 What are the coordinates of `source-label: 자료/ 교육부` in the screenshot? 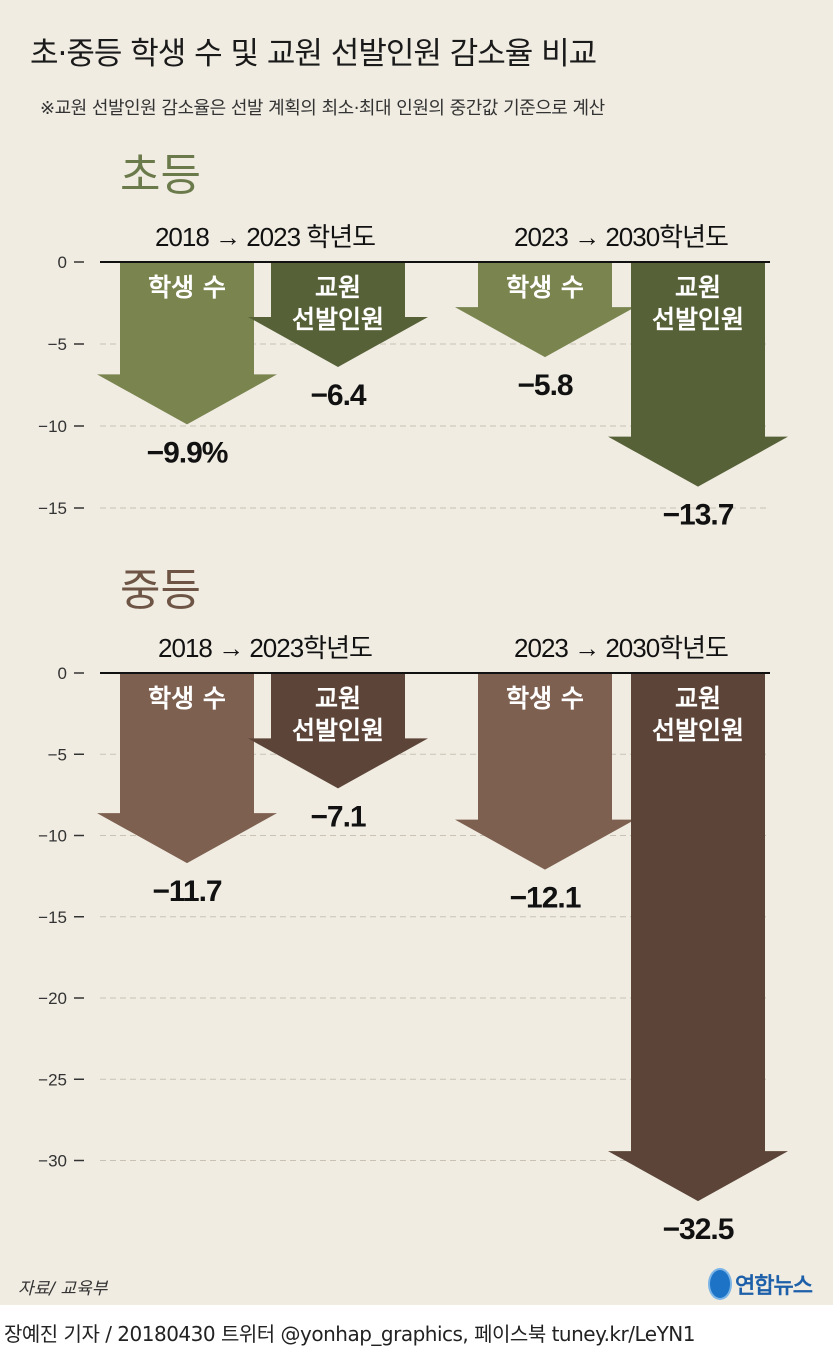 It's located at (63, 1289).